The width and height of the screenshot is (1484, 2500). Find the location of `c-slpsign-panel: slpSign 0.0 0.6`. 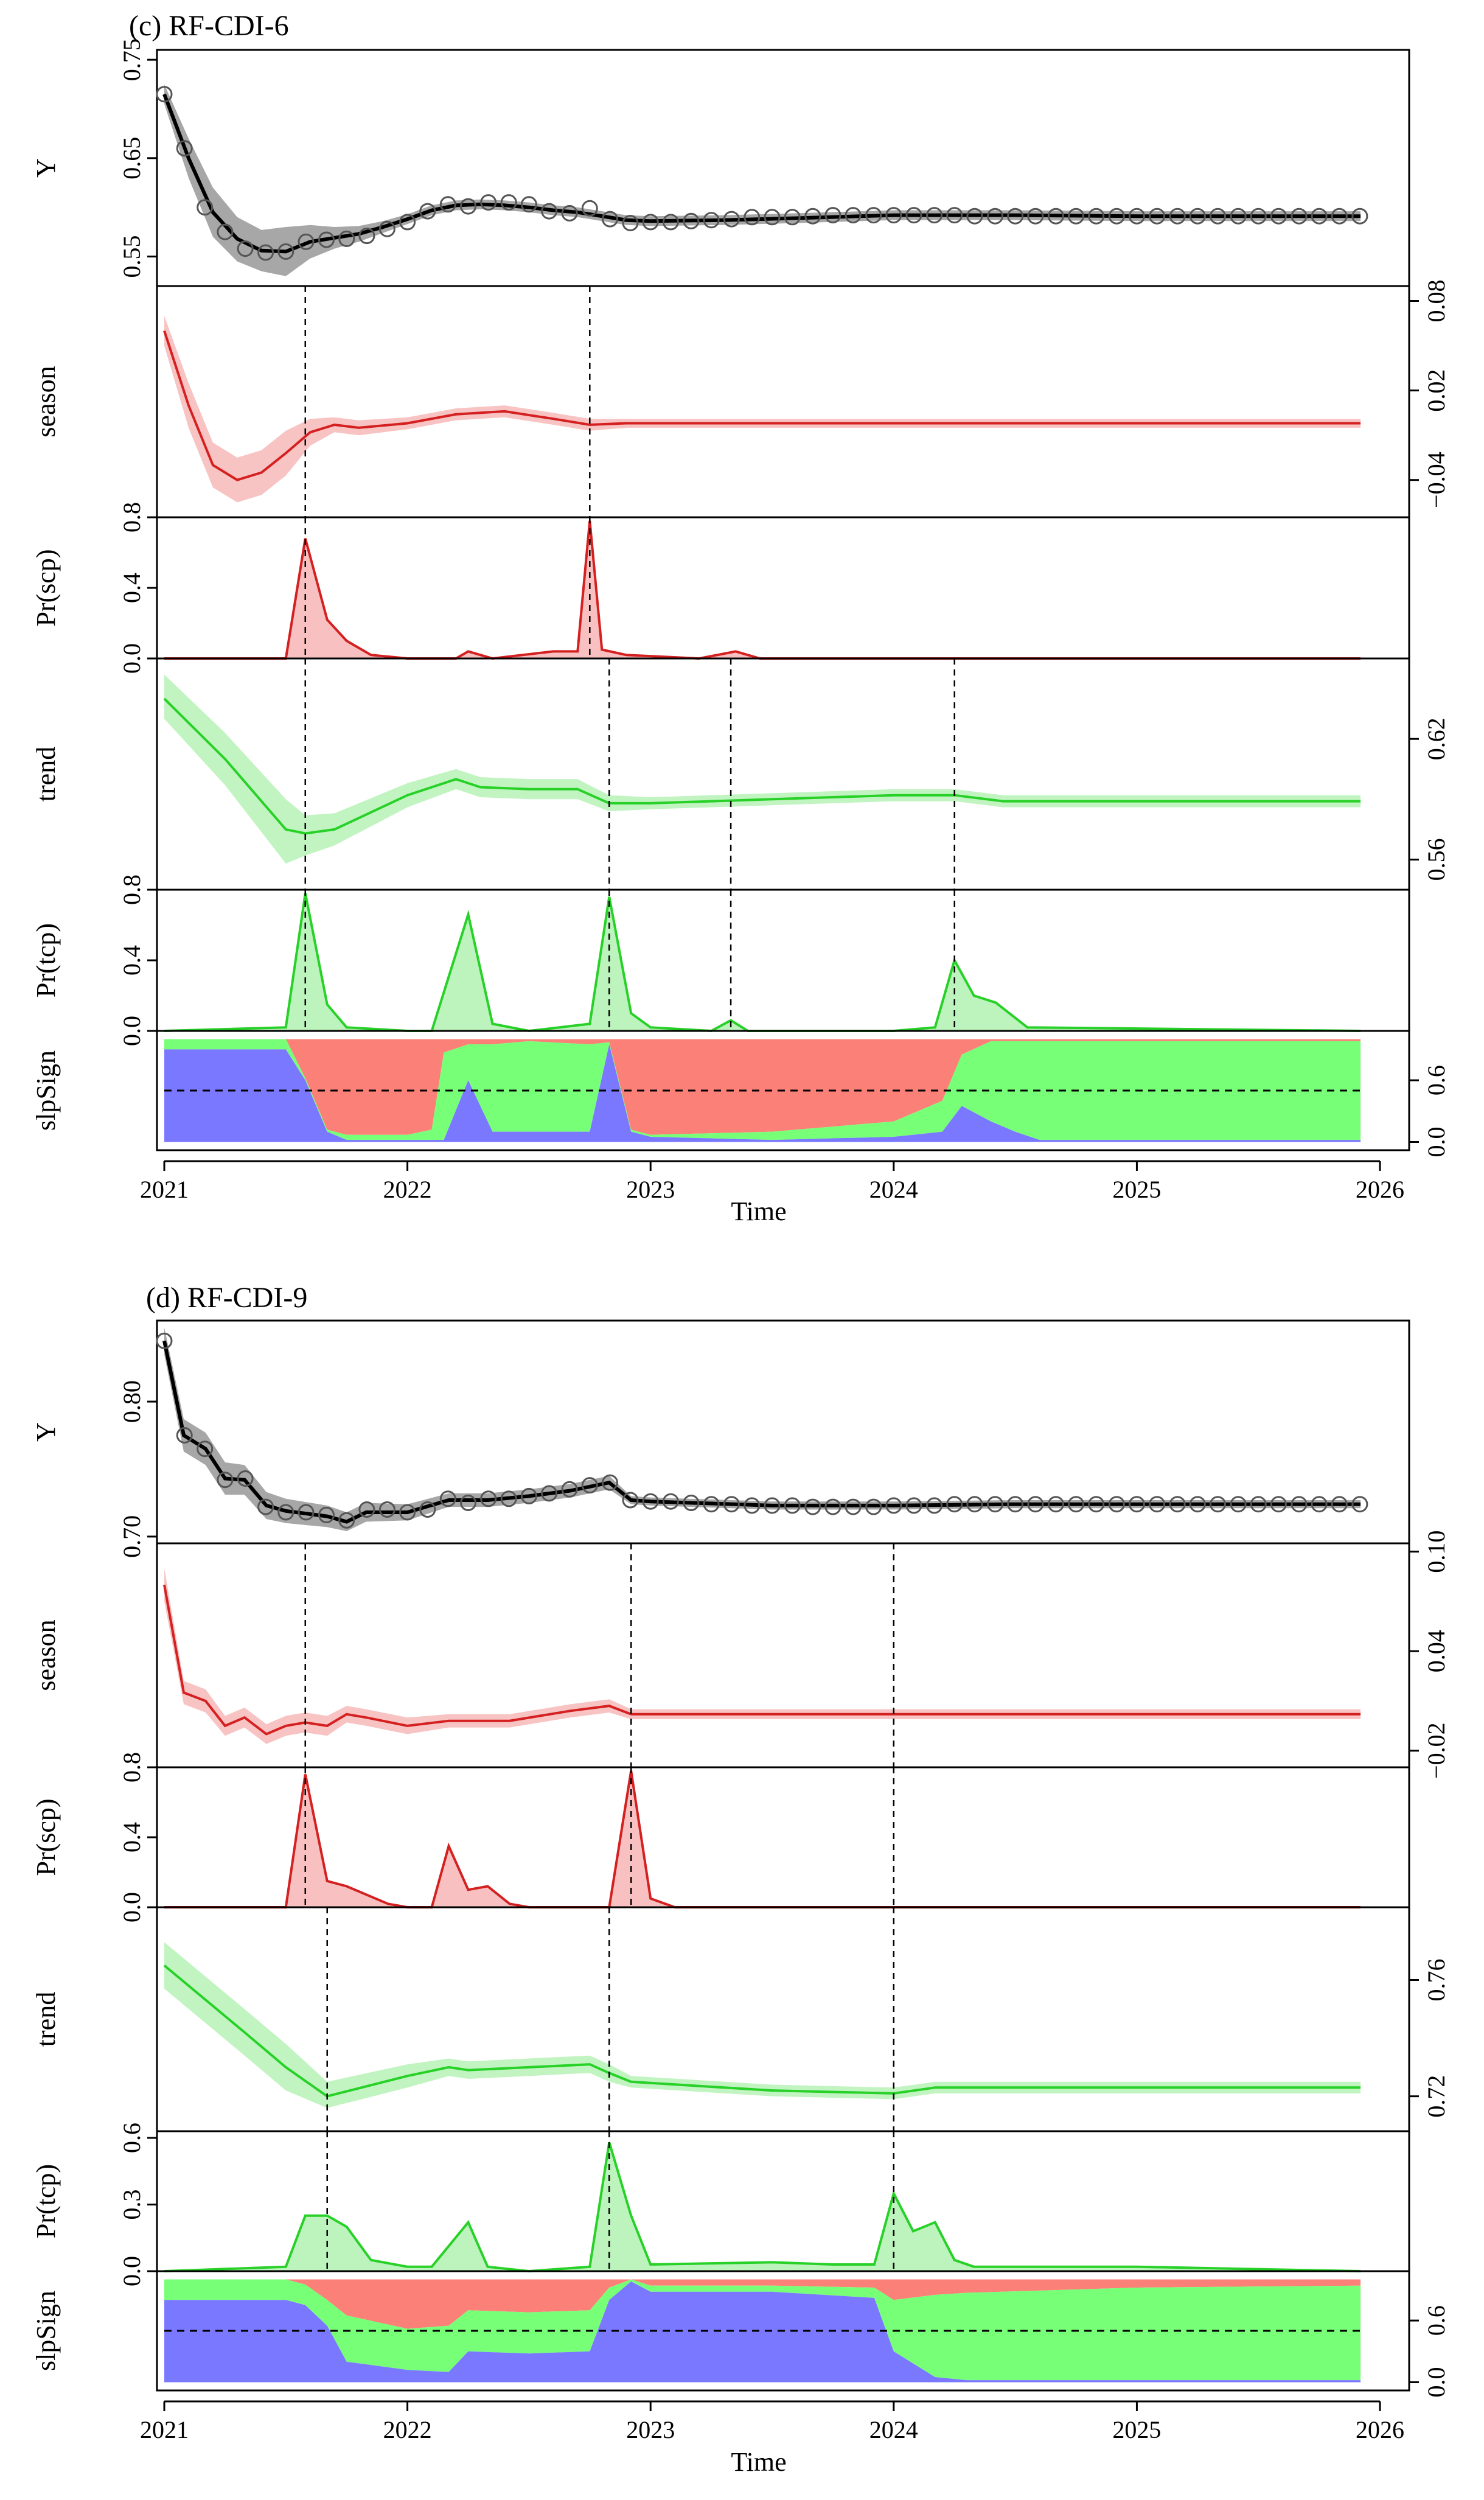

c-slpsign-panel: slpSign 0.0 0.6 is located at coordinates (740, 1093).